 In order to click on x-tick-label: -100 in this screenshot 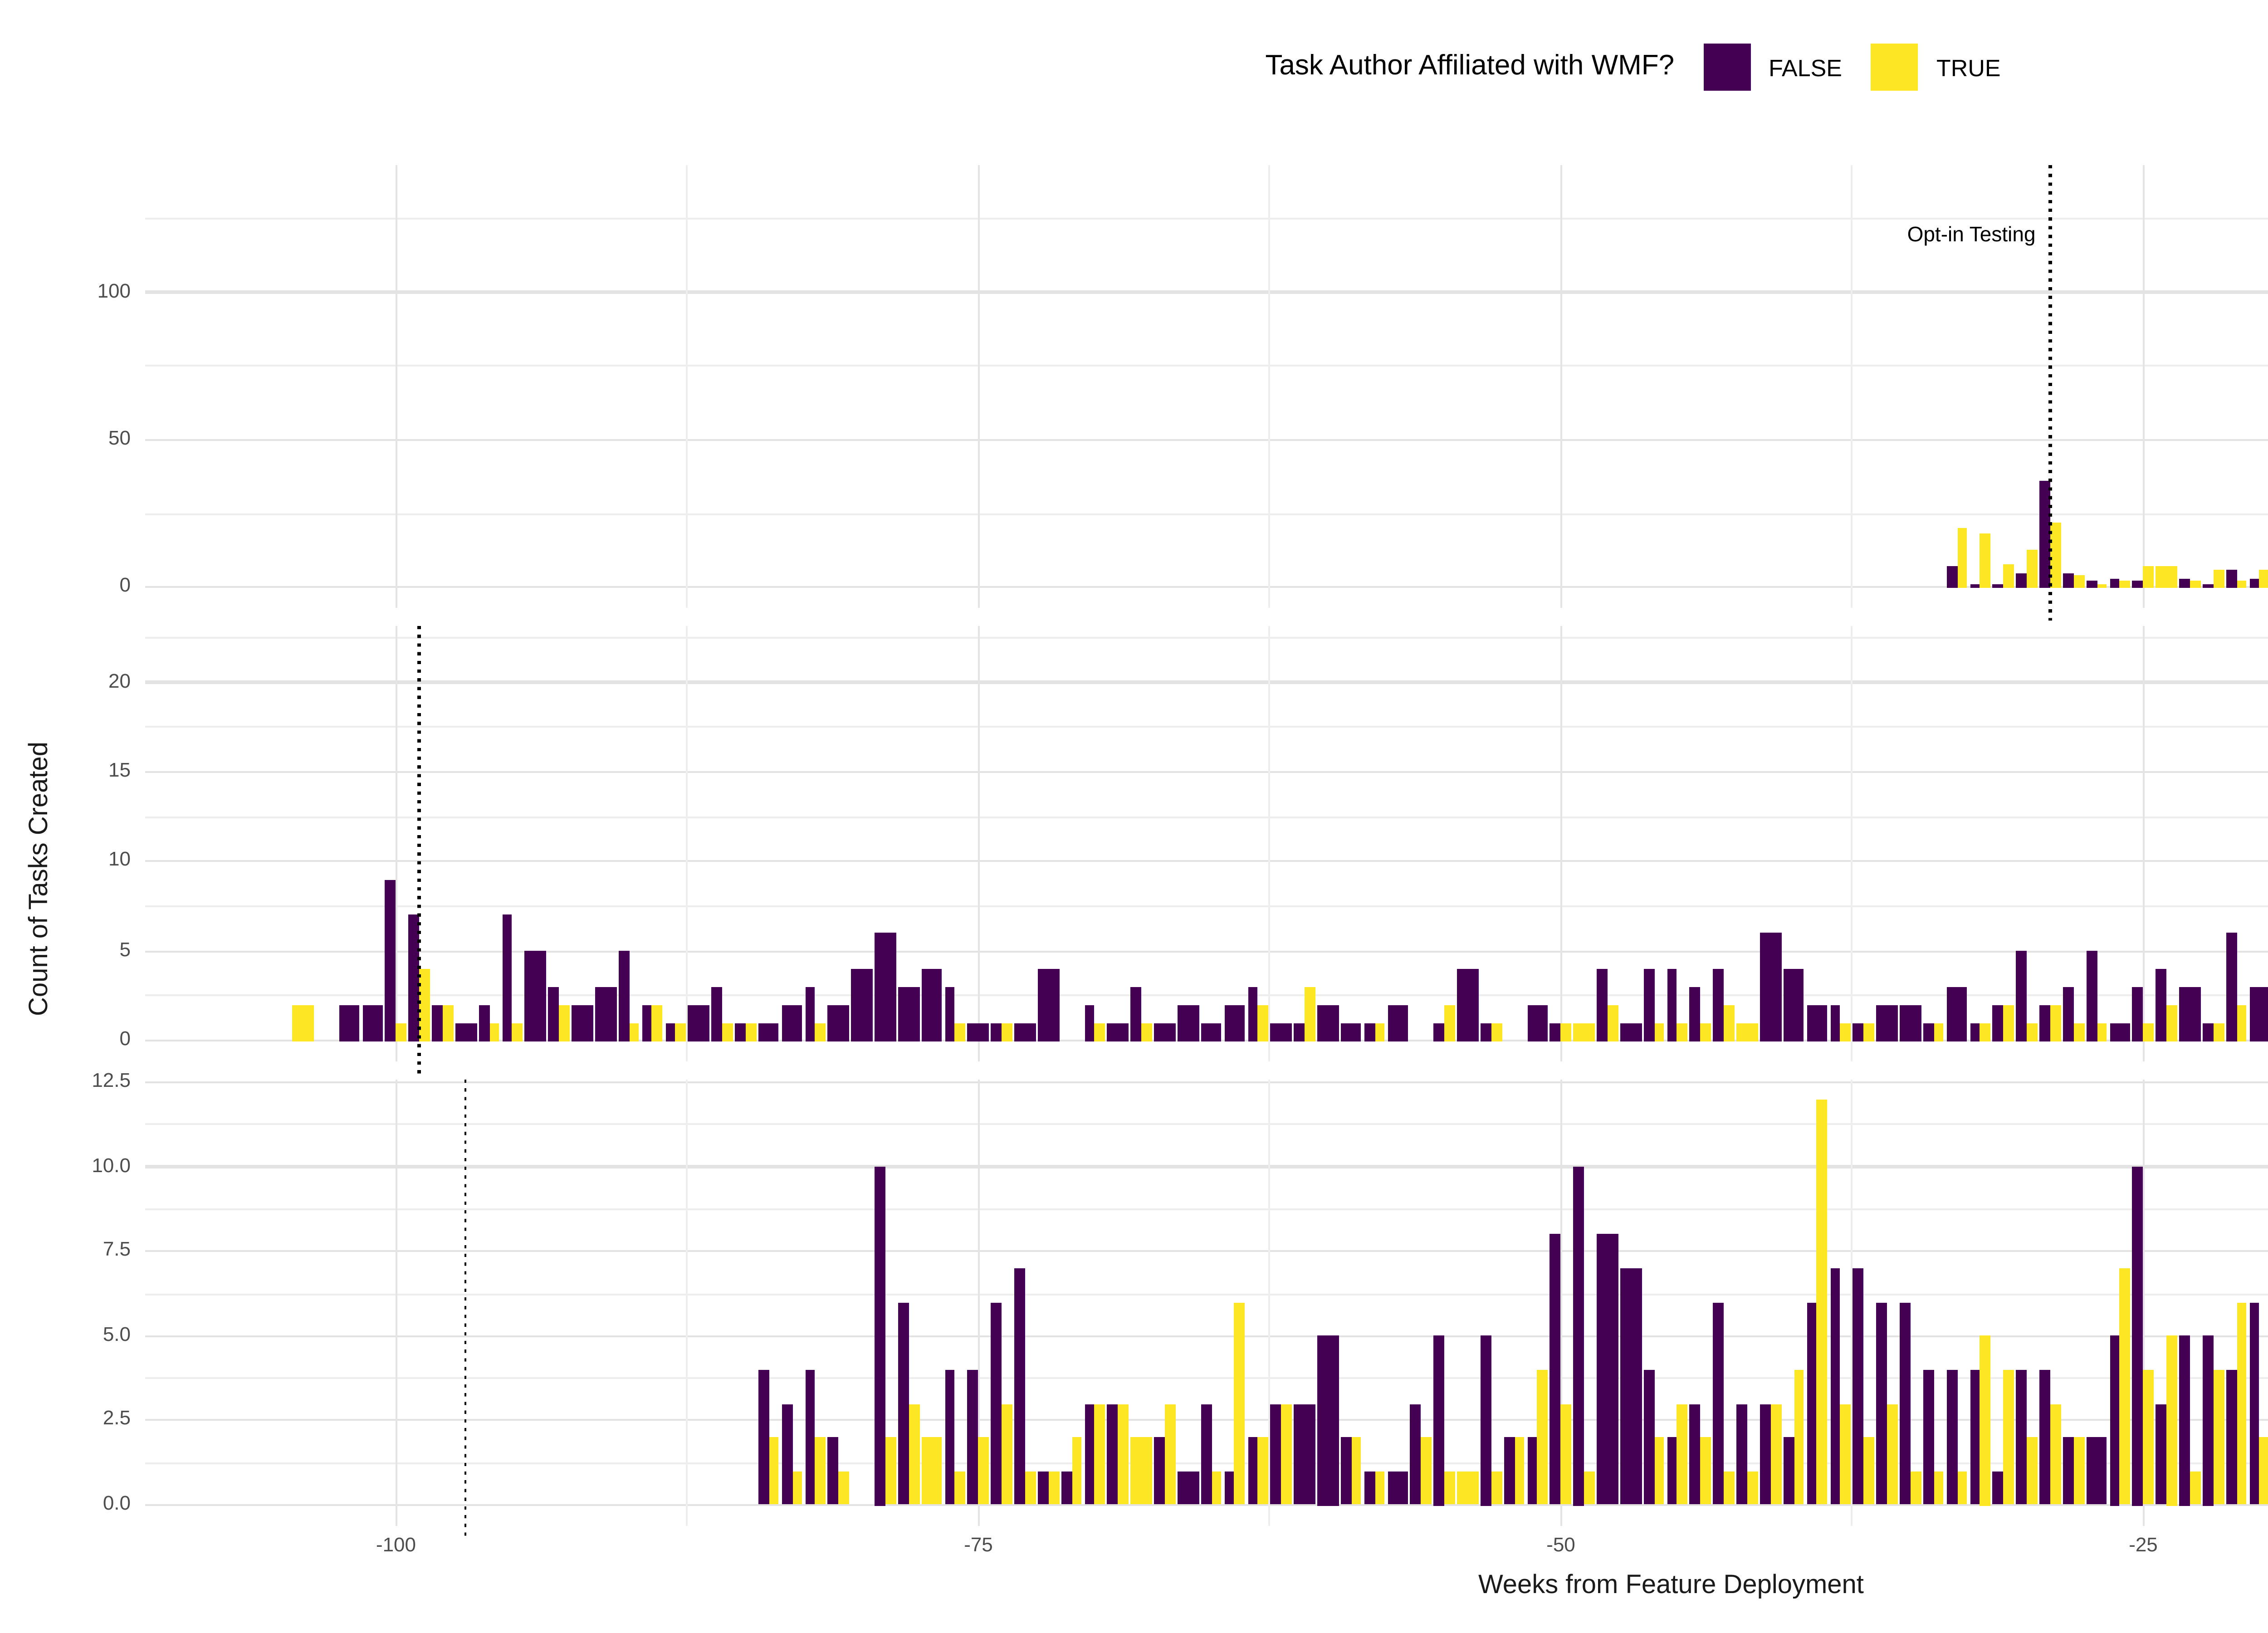, I will do `click(396, 1546)`.